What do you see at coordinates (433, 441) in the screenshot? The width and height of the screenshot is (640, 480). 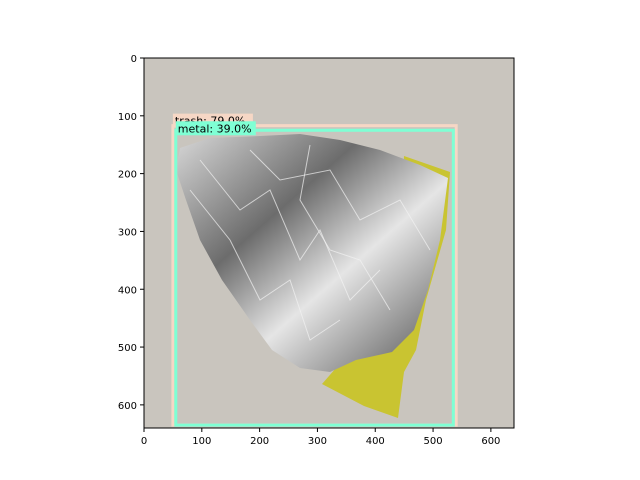 I see `x-tick-label: 500` at bounding box center [433, 441].